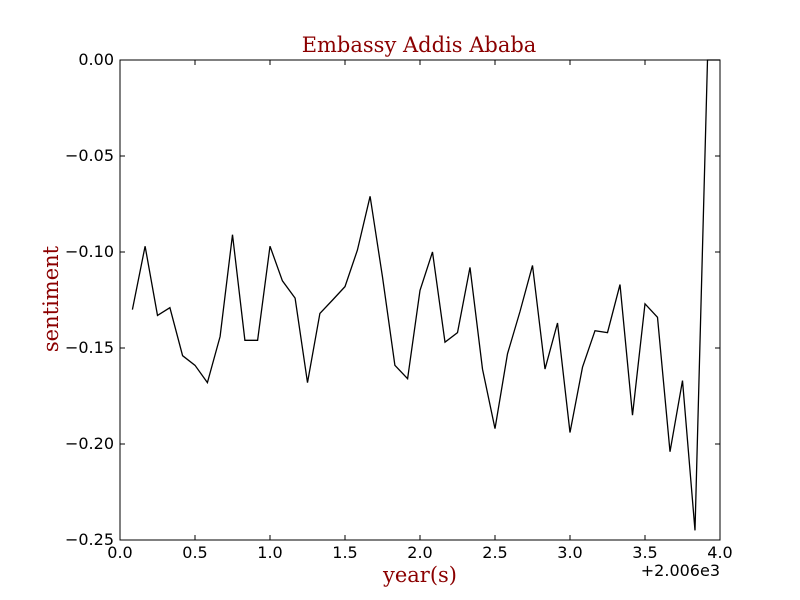  Describe the element at coordinates (89, 347) in the screenshot. I see `y-tick-label: −0.15` at that location.